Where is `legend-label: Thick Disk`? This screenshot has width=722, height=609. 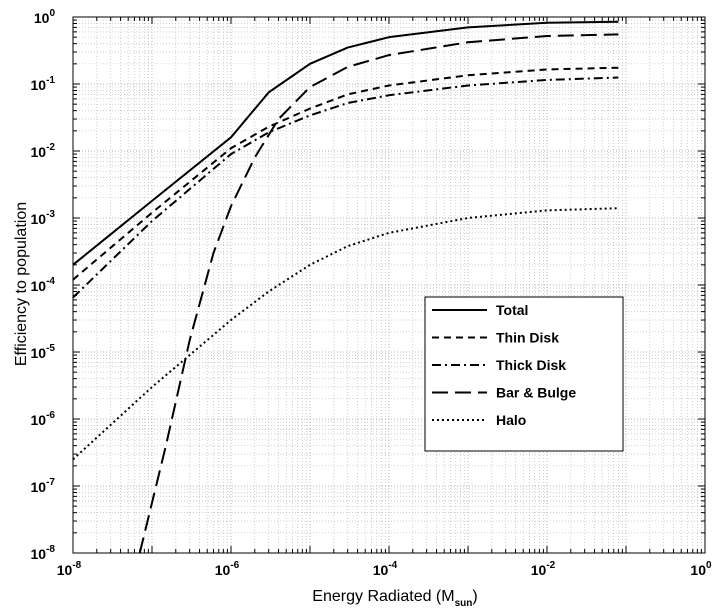
legend-label: Thick Disk is located at coordinates (531, 365).